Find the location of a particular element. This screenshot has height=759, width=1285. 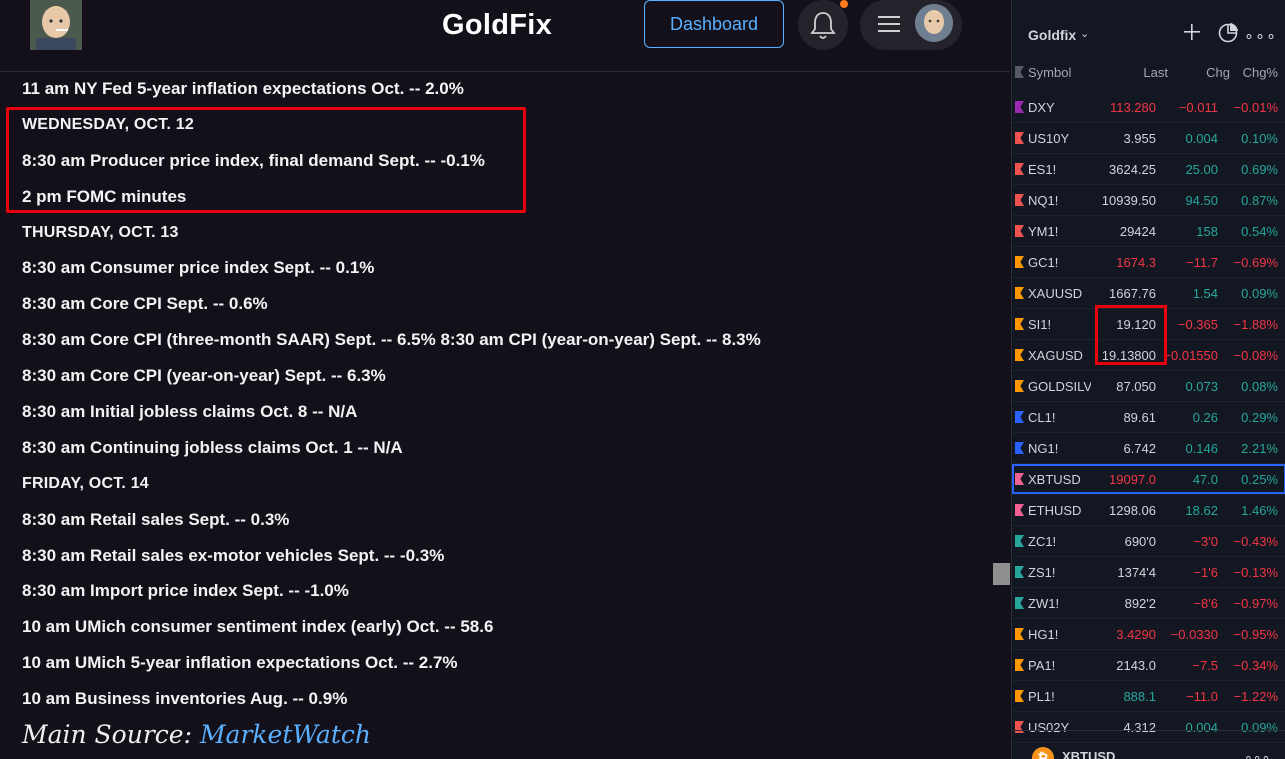

row-chgp: −0.13% is located at coordinates (1255, 572).